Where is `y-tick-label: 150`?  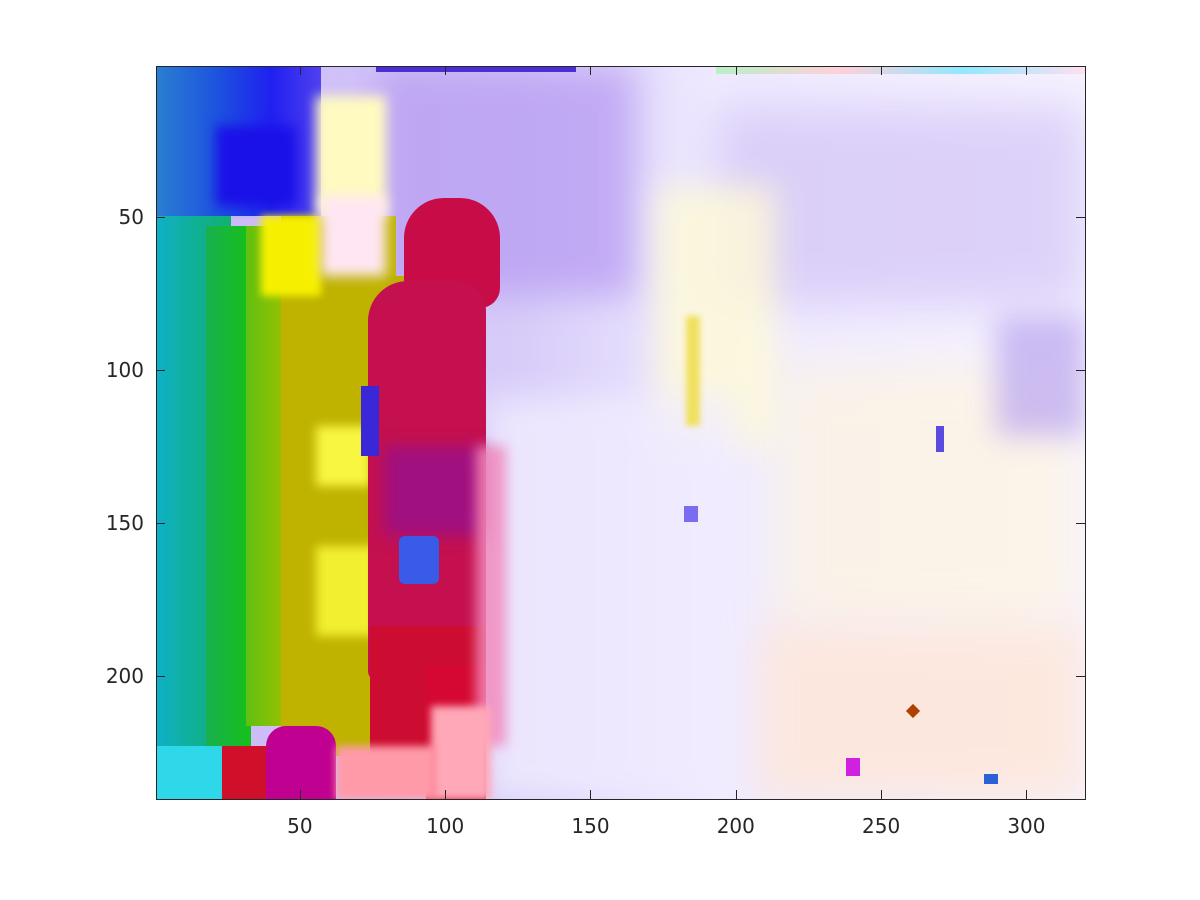 y-tick-label: 150 is located at coordinates (124, 523).